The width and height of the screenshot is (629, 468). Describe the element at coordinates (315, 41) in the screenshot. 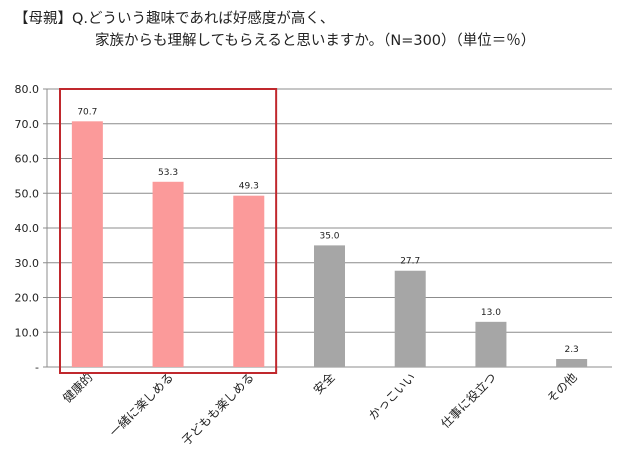

I see `chart-title-line-2: 家族からも理解してもらえると思いますか。（N=300）（単位＝％）` at that location.